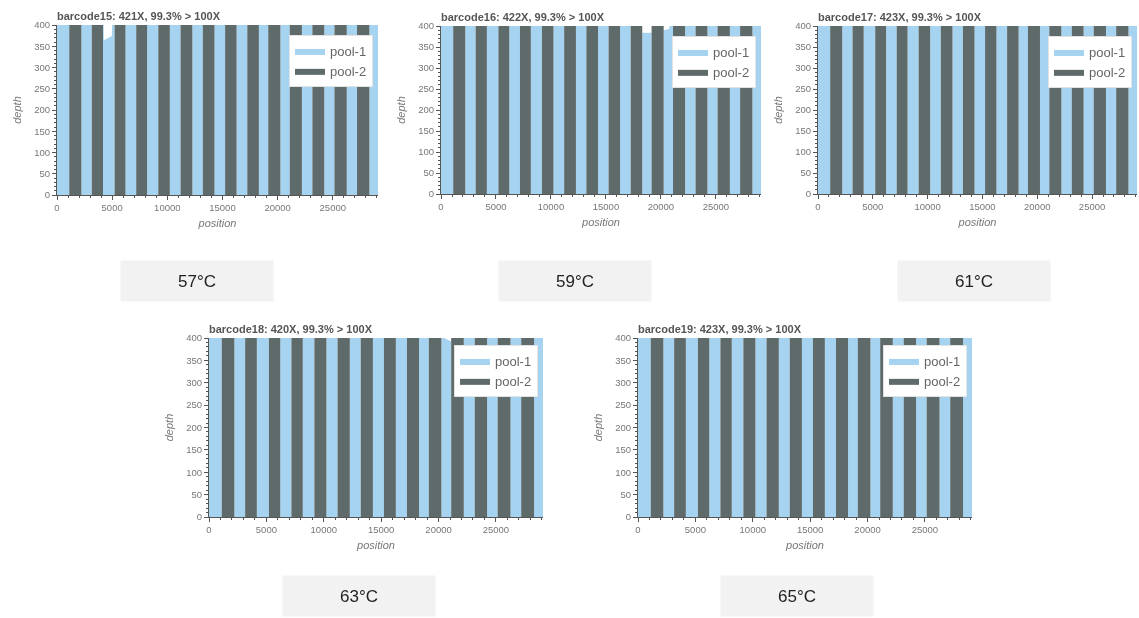  Describe the element at coordinates (900, 17) in the screenshot. I see `chart-title: barcode17: 423X, 99.3% > 100X` at that location.